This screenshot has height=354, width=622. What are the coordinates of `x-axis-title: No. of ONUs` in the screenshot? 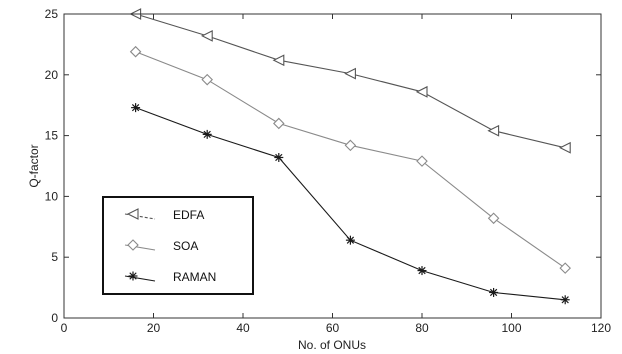 It's located at (332, 345).